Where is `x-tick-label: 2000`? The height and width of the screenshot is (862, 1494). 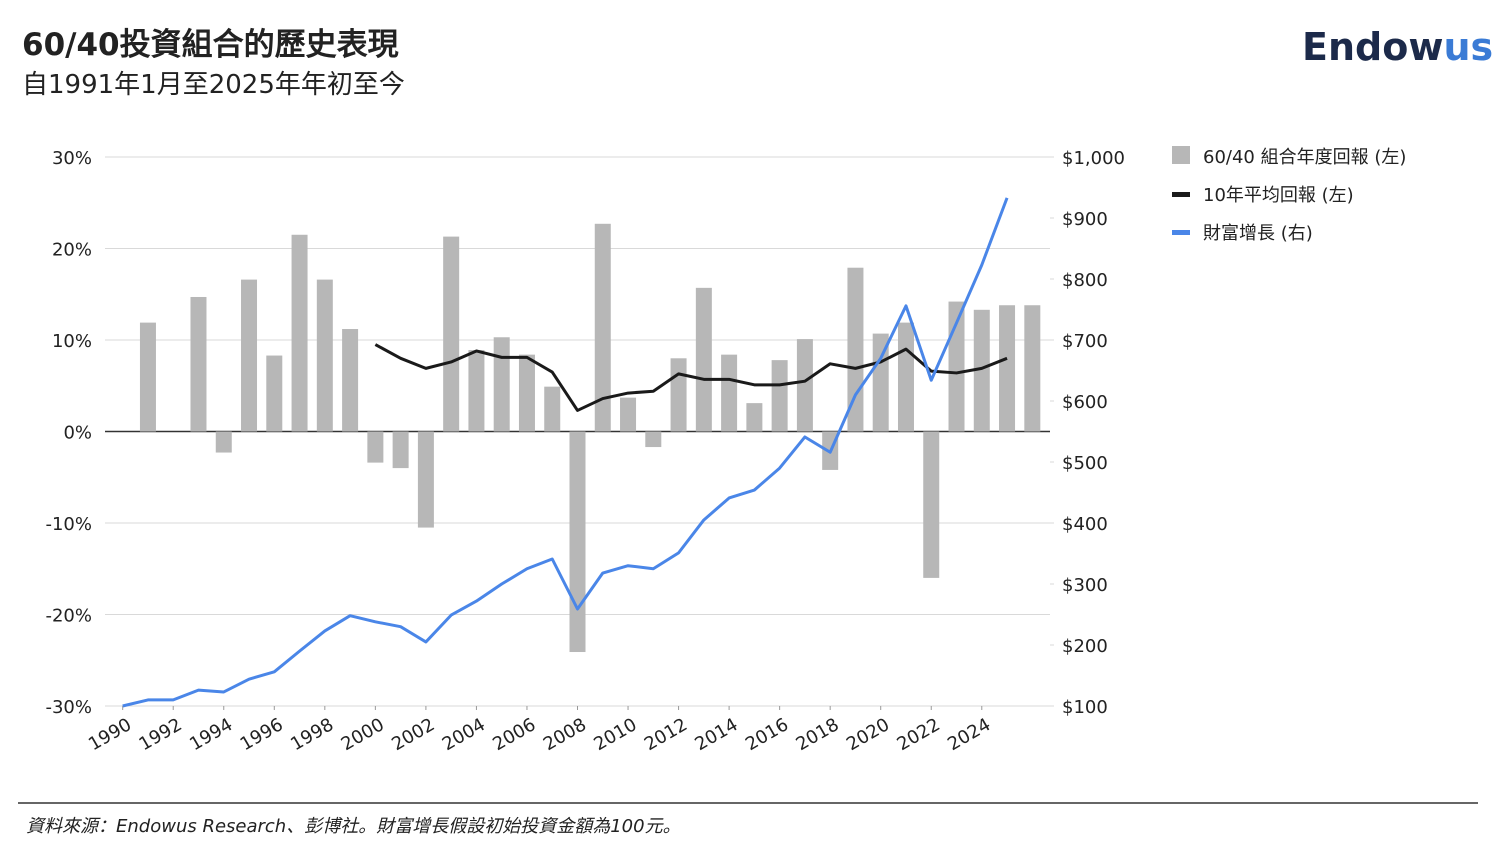
x-tick-label: 2000 is located at coordinates (363, 734).